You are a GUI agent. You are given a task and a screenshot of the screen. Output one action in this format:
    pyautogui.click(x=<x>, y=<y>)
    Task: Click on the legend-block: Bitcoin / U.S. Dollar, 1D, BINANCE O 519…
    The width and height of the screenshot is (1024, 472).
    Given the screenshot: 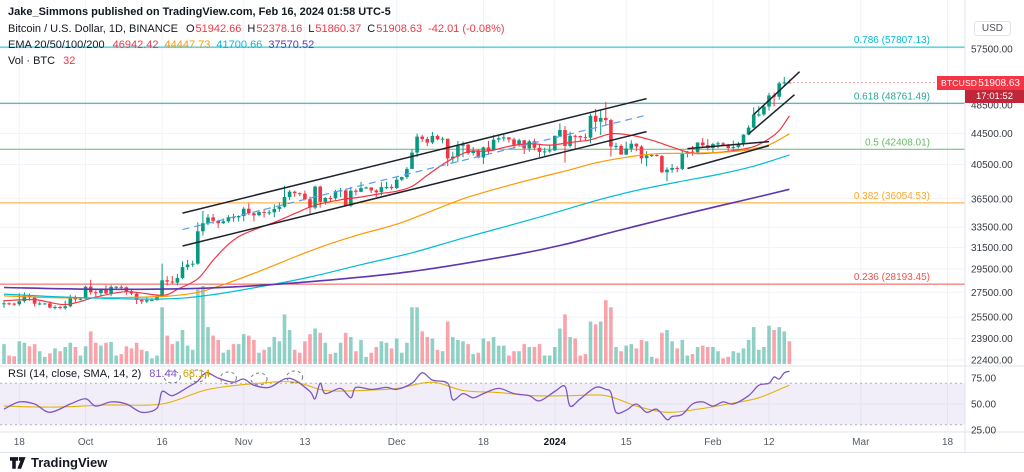 What is the action you would take?
    pyautogui.click(x=256, y=47)
    